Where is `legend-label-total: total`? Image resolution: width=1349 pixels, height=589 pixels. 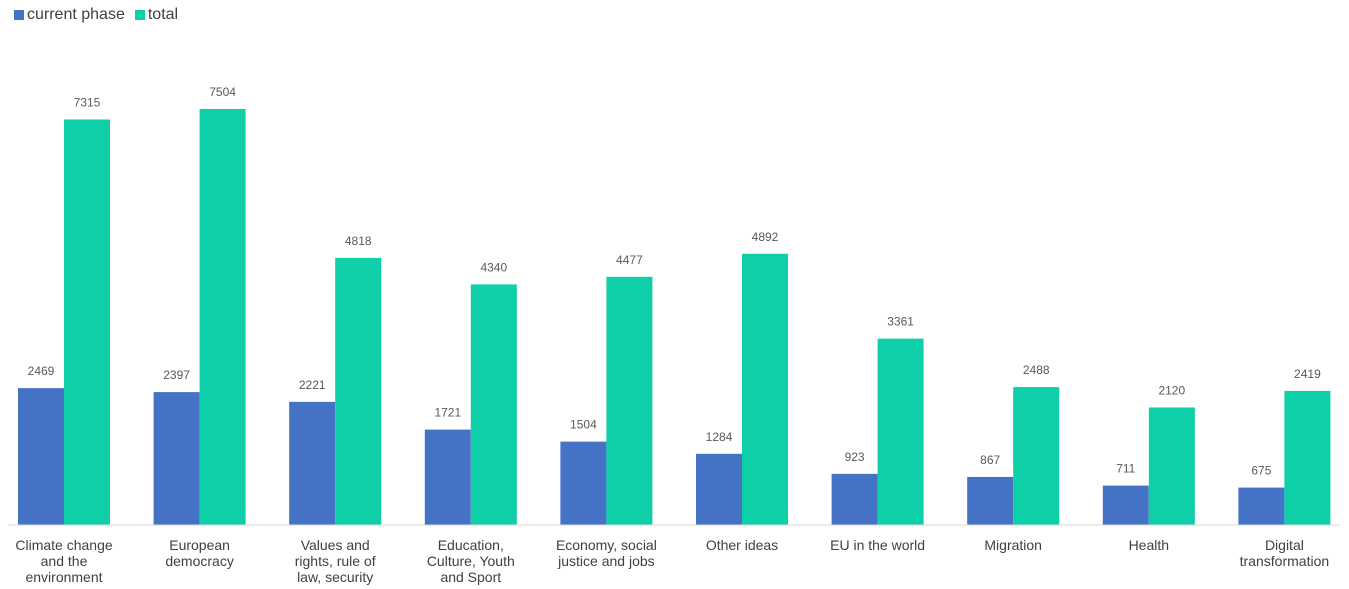
legend-label-total: total is located at coordinates (163, 14).